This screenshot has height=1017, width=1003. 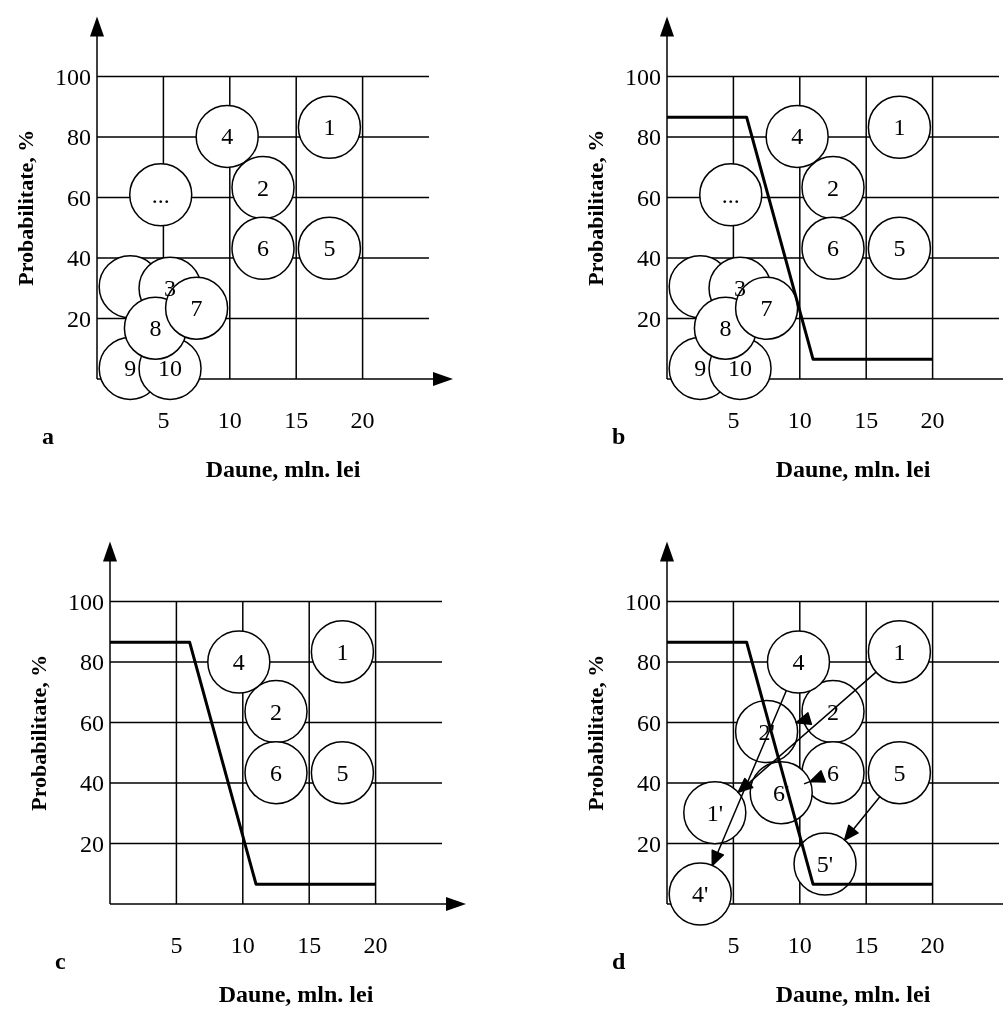 I want to click on text: d, so click(x=619, y=961).